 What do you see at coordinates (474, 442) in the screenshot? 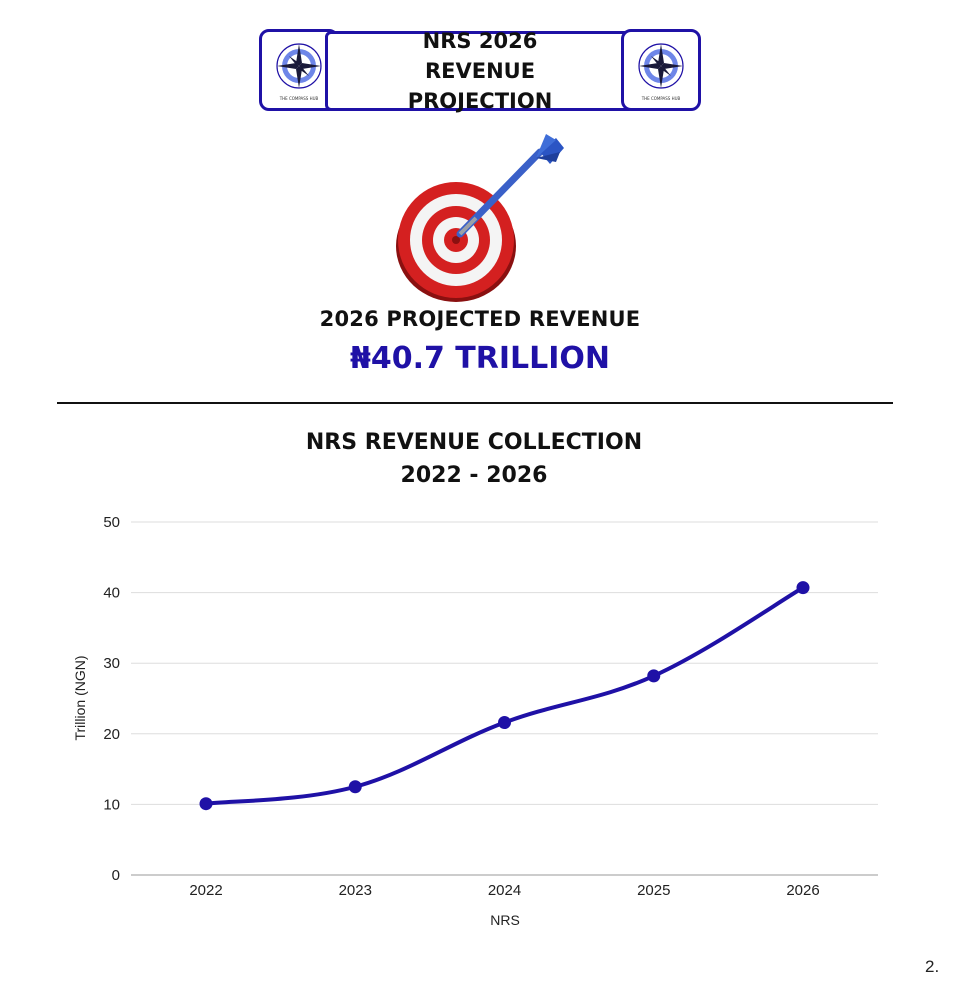
I see `chart-title-line1: NRS REVENUE COLLECTION` at bounding box center [474, 442].